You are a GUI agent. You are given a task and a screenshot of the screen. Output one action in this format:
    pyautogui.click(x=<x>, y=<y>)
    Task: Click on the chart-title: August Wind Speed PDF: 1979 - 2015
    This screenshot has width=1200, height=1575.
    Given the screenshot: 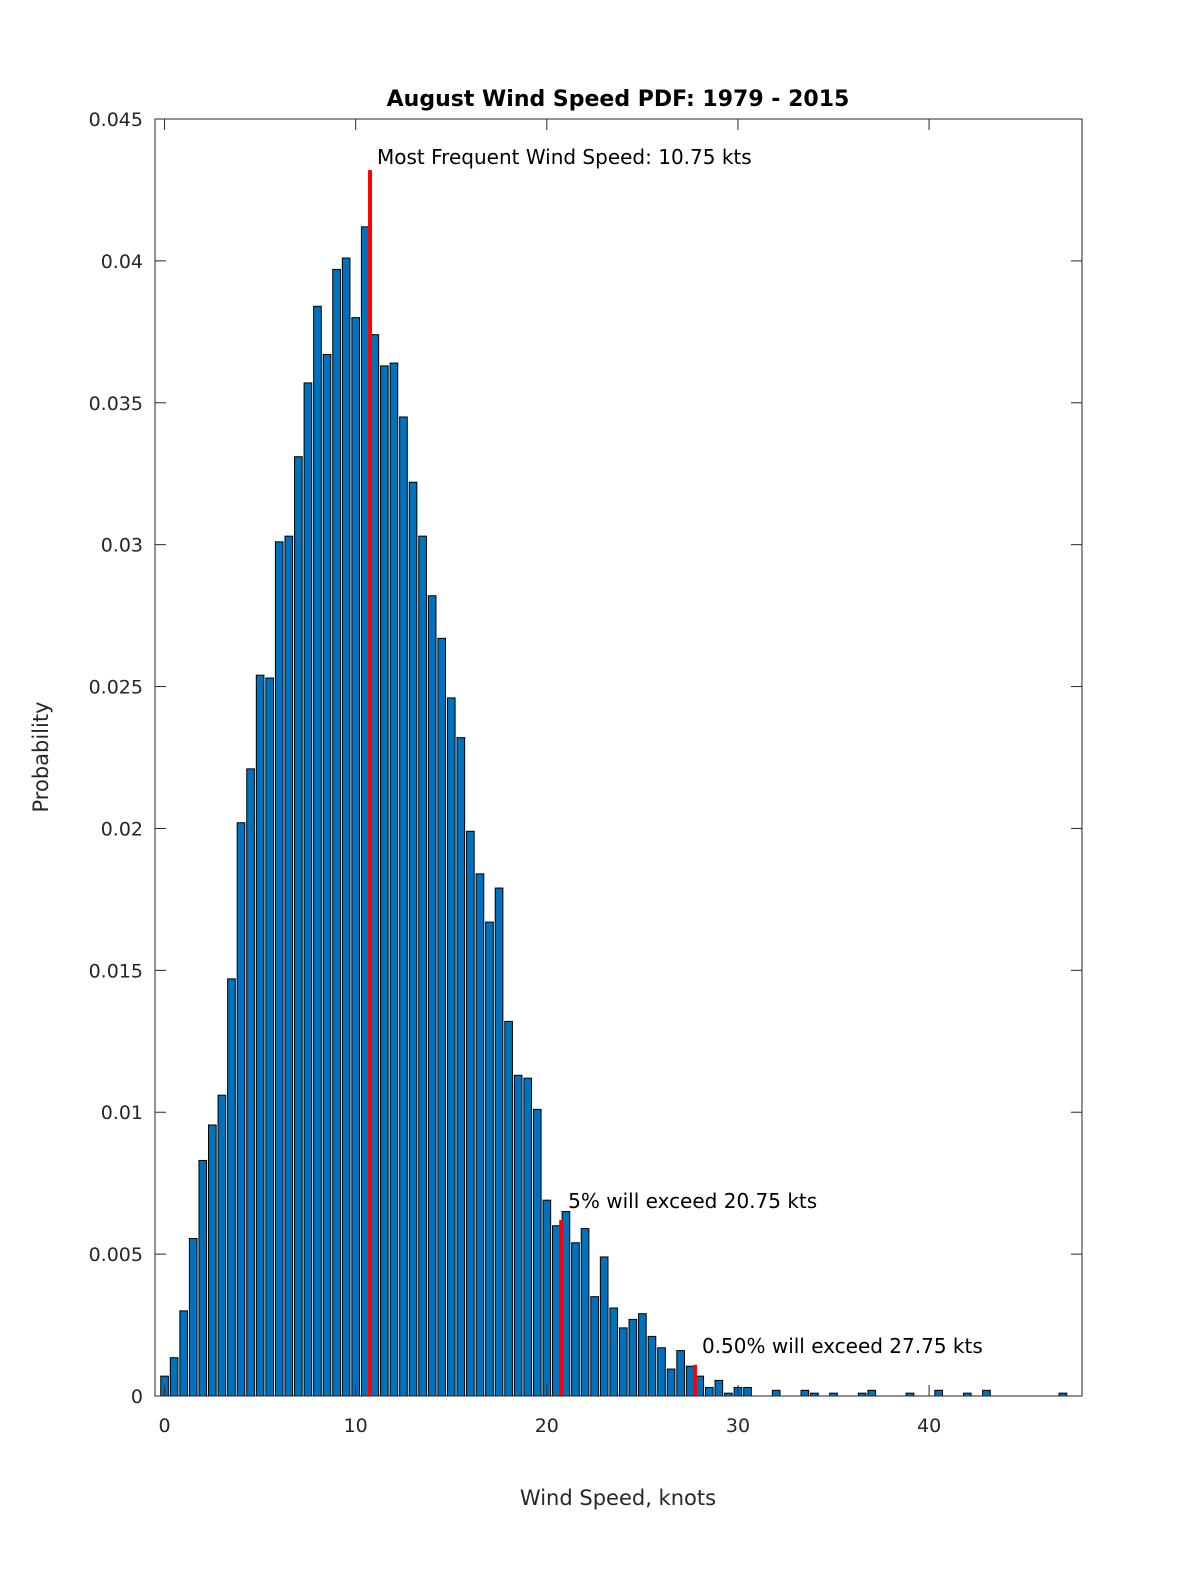 What is the action you would take?
    pyautogui.click(x=618, y=99)
    